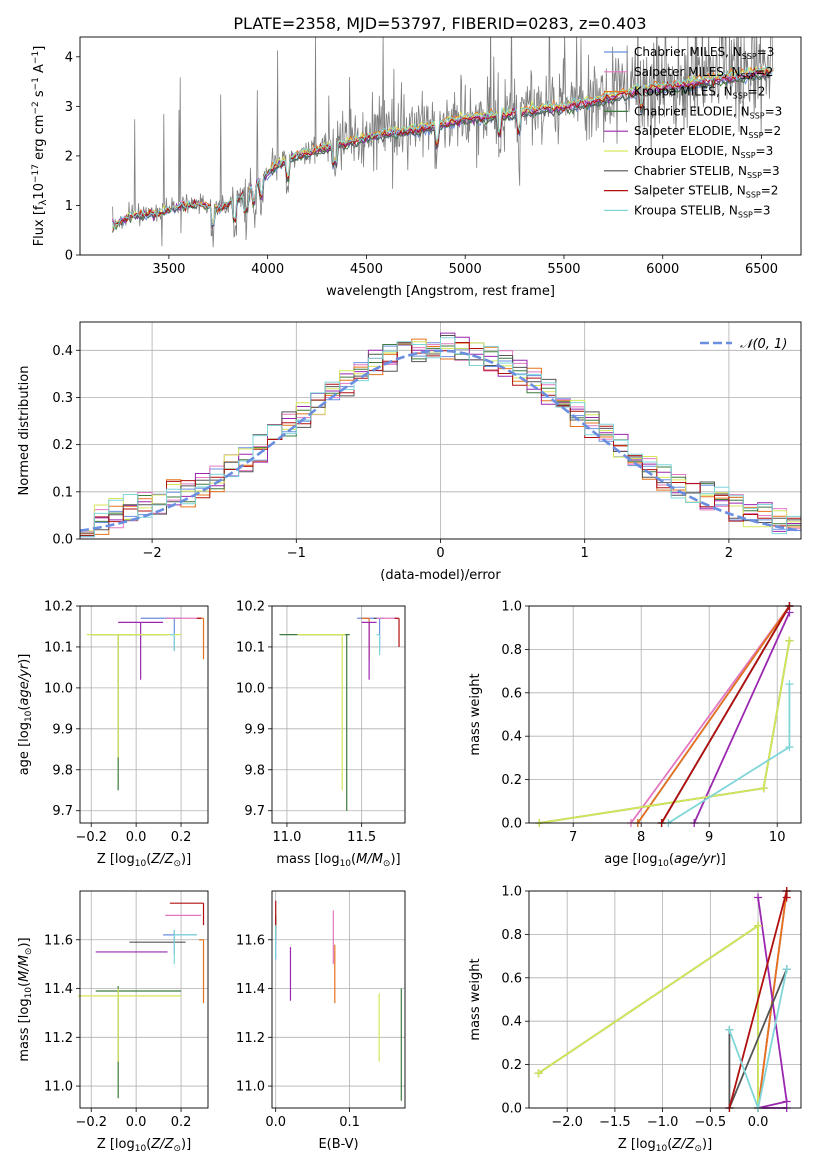 This screenshot has height=1170, width=819. What do you see at coordinates (763, 344) in the screenshot?
I see `legend-entry: 𝒩(0, 1)` at bounding box center [763, 344].